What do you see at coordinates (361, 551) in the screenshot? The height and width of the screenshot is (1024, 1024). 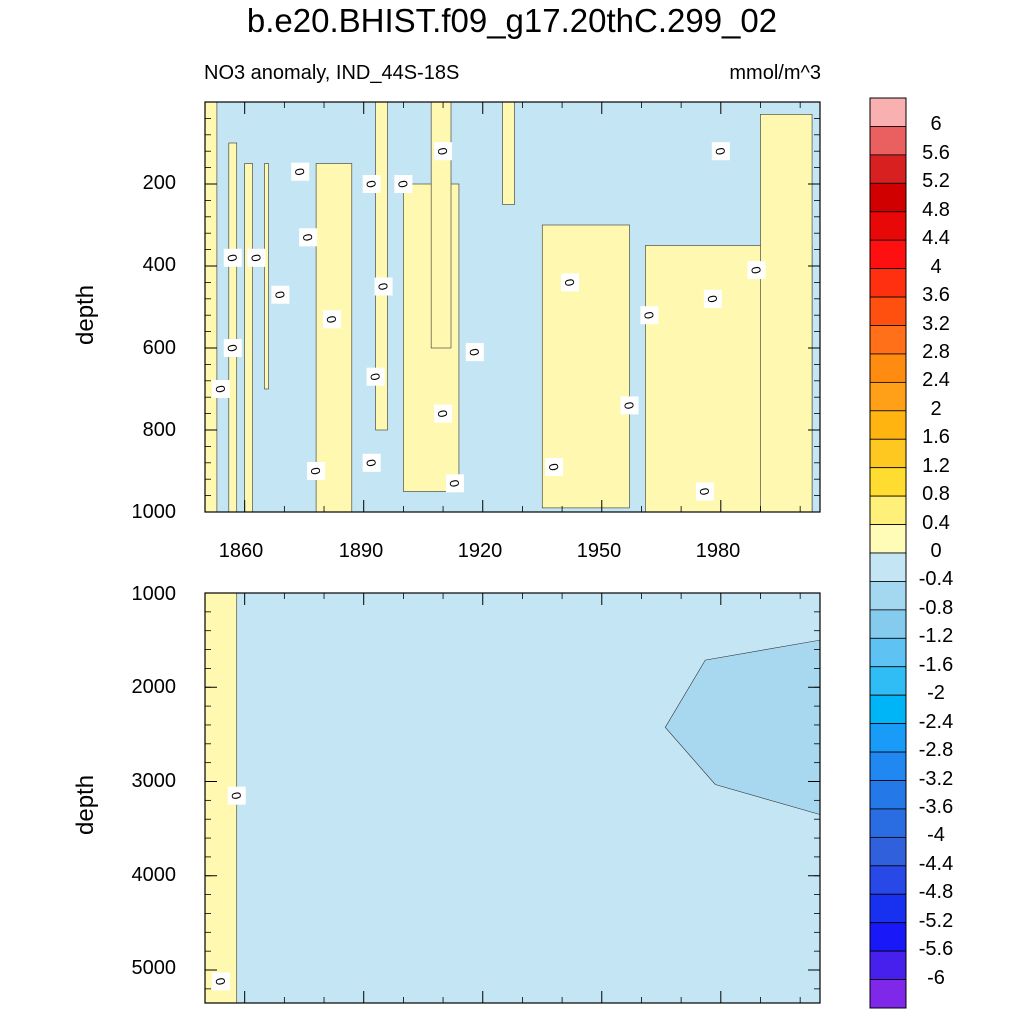 I see `x-tick: 1890` at bounding box center [361, 551].